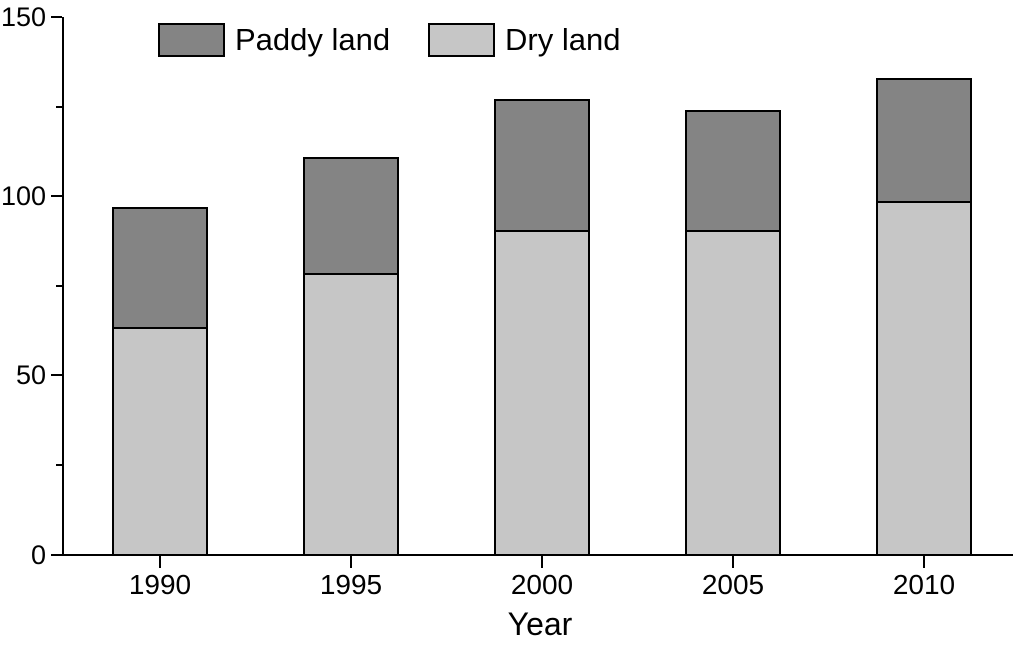 Image resolution: width=1024 pixels, height=646 pixels. Describe the element at coordinates (313, 39) in the screenshot. I see `legend-label-paddy-land: Paddy land` at that location.